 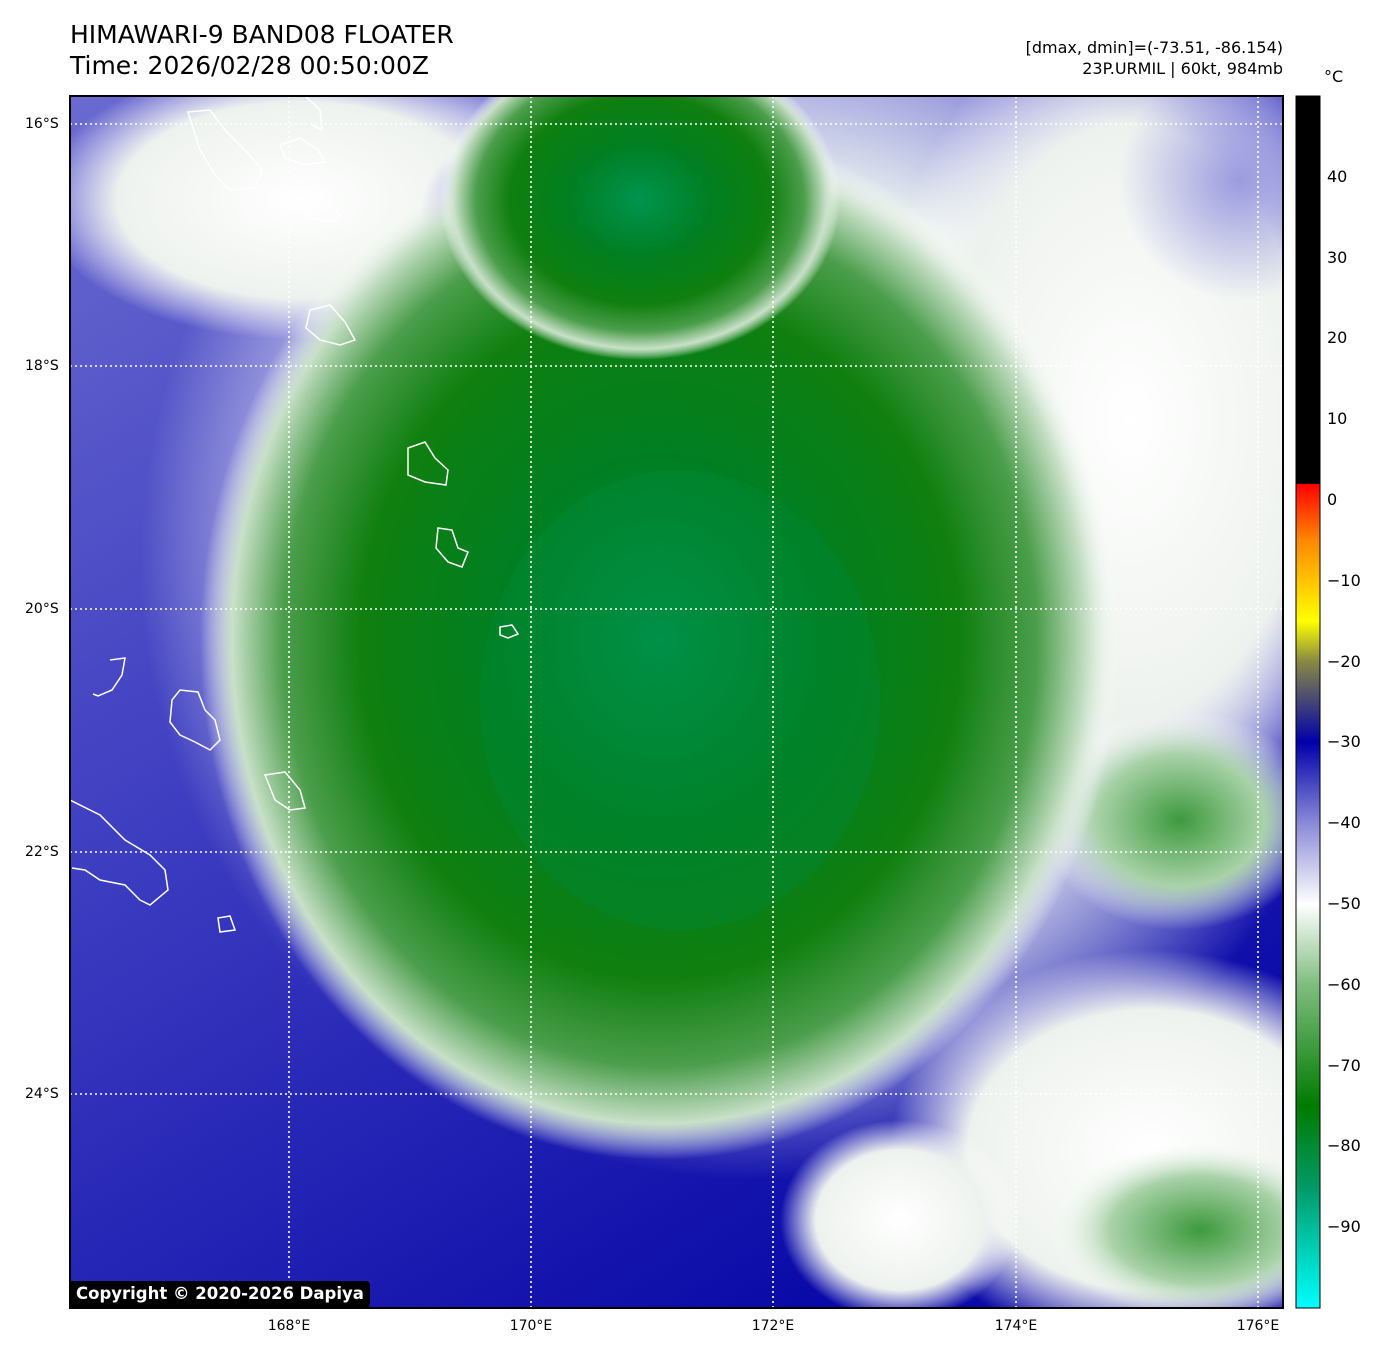 I want to click on lon-label-176e: 176°E, so click(x=1258, y=1326).